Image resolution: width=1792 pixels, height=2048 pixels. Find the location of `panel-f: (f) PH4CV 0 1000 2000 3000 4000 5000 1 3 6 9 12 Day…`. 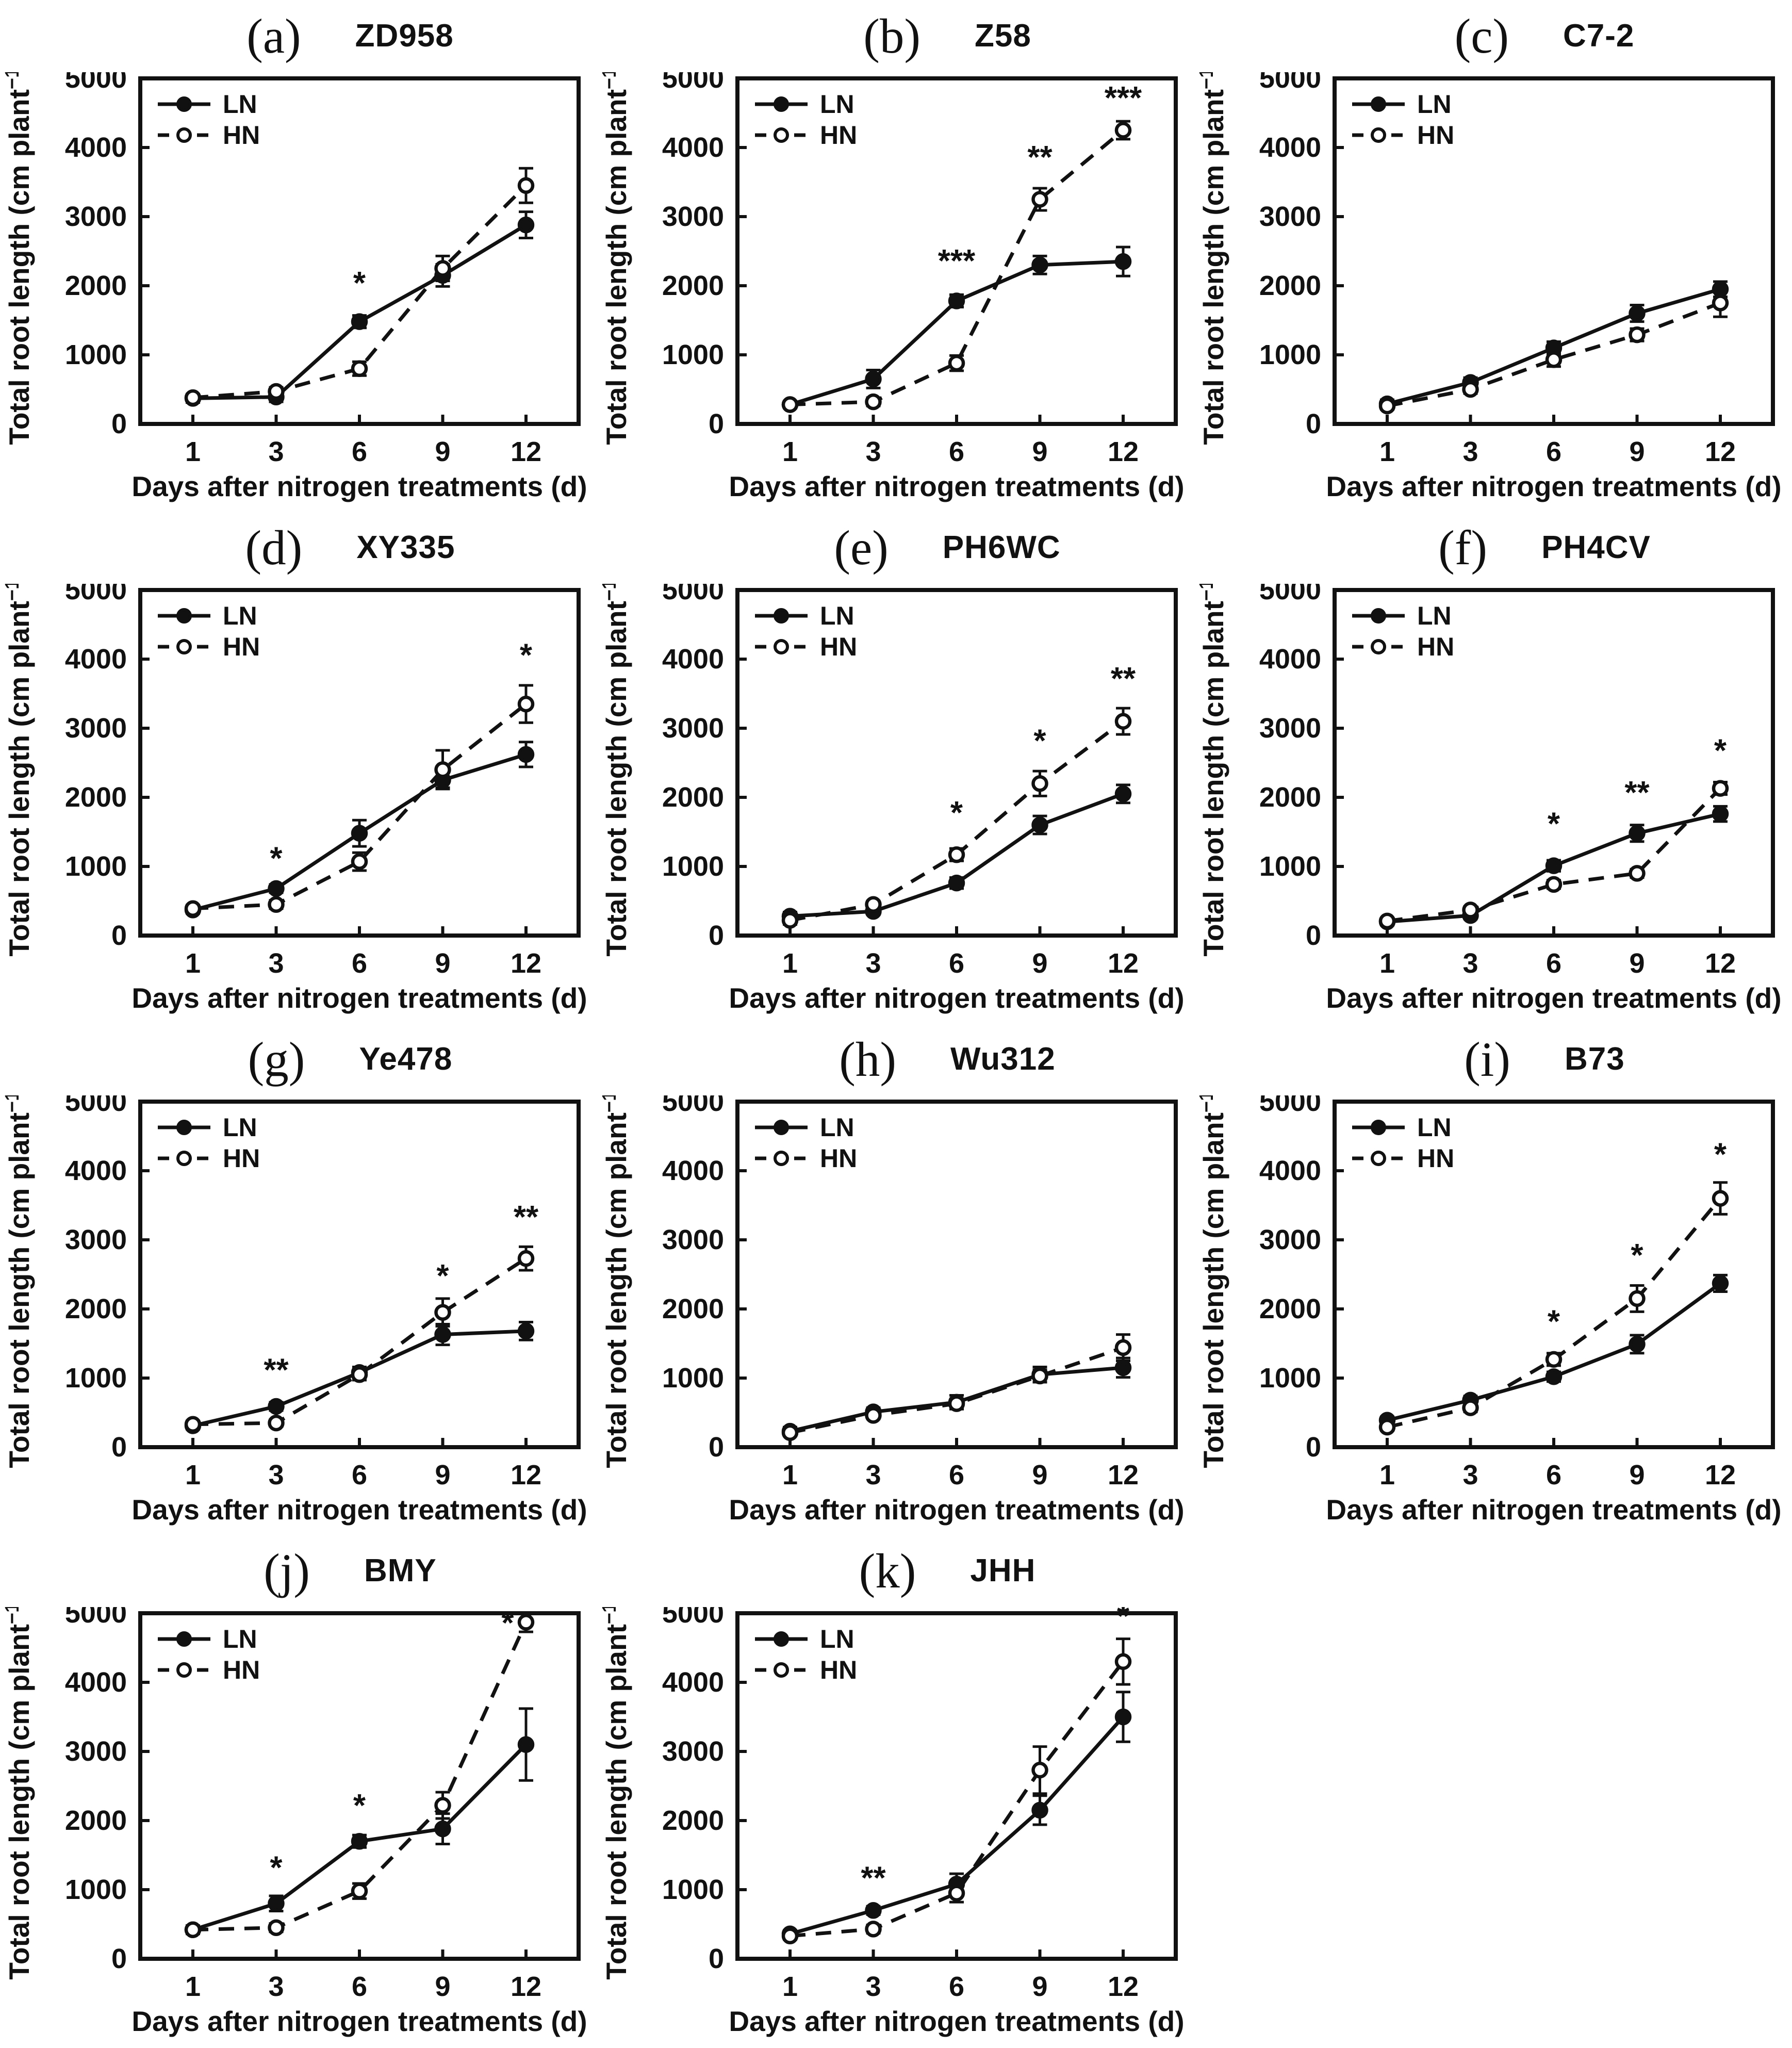

panel-f: (f) PH4CV 0 1000 2000 3000 4000 5000 1 3 6 9 12 Day… is located at coordinates (1492, 767).